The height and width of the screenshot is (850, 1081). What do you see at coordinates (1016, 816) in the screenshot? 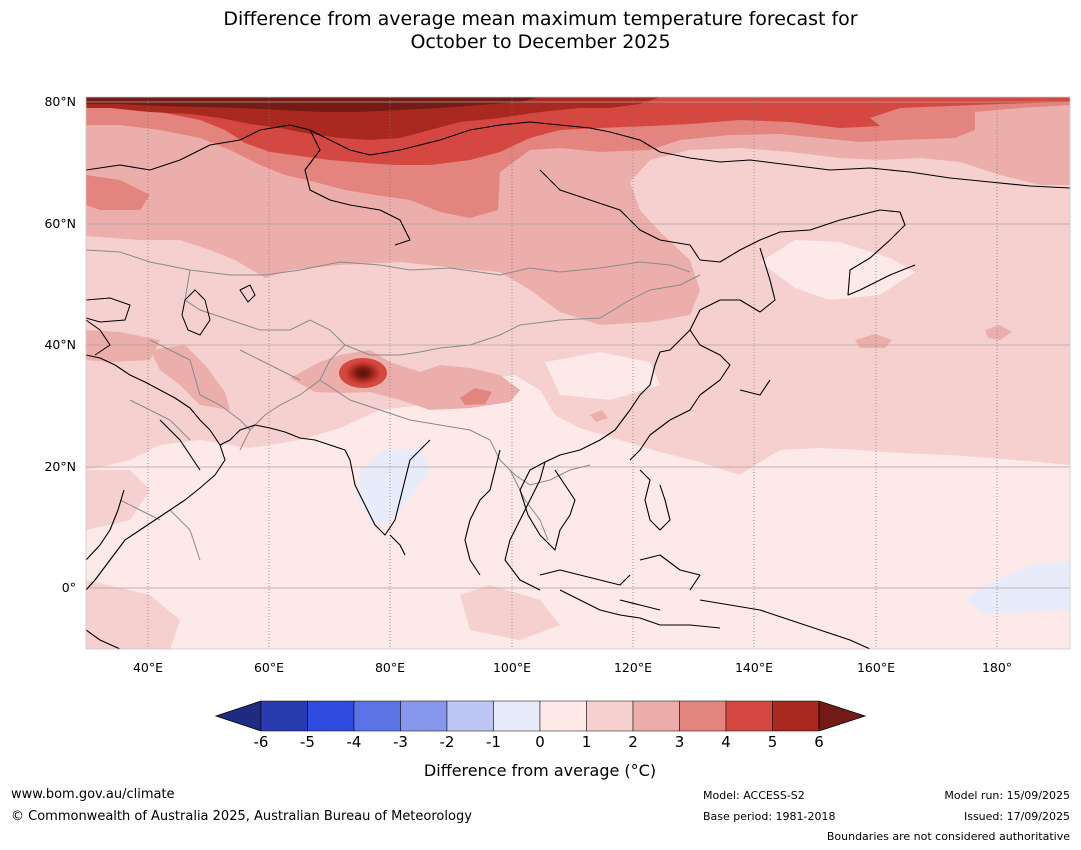
I see `issued-date: Issued: 17/09/2025` at bounding box center [1016, 816].